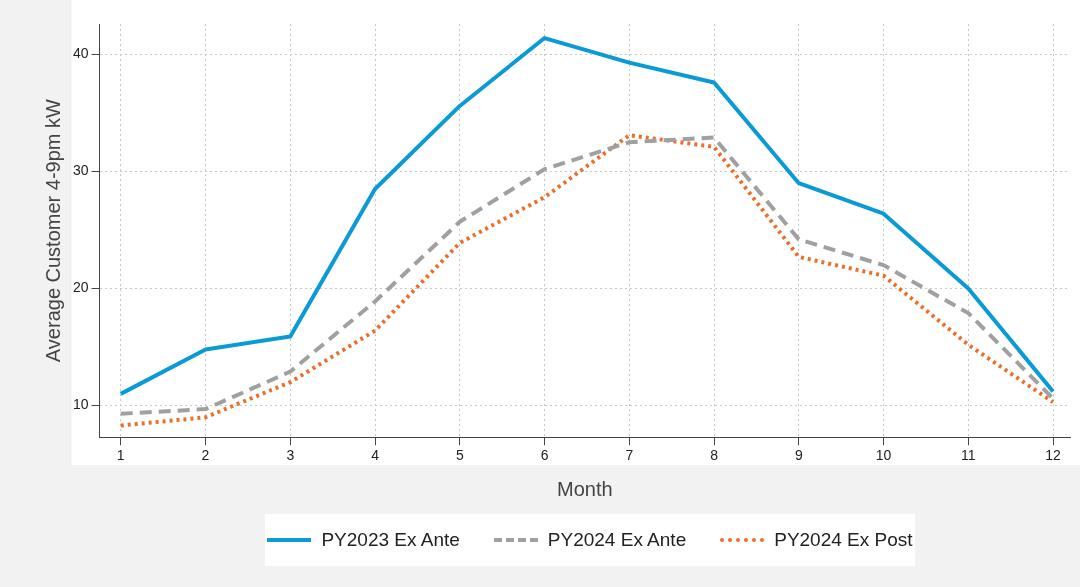 The image size is (1080, 587). What do you see at coordinates (375, 455) in the screenshot?
I see `x-tick-label: 4` at bounding box center [375, 455].